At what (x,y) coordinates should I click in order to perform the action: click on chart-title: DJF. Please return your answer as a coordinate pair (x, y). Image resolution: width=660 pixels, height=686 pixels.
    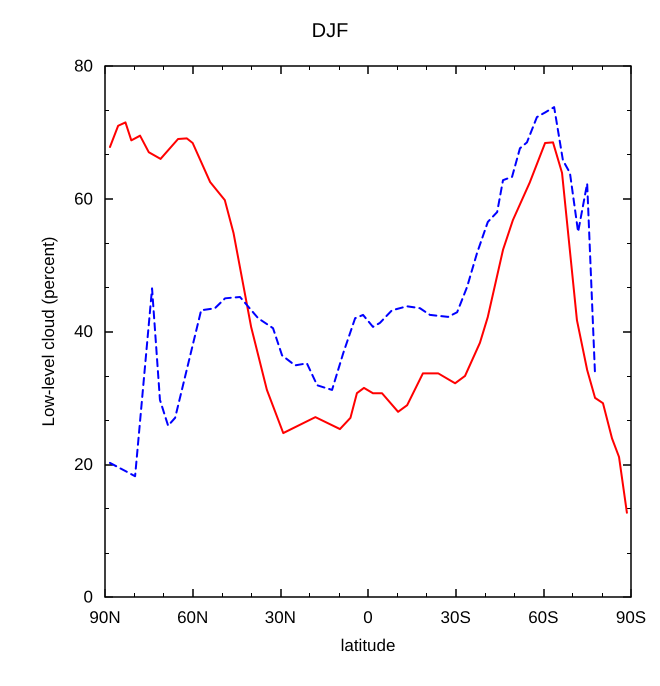
    Looking at the image, I should click on (330, 31).